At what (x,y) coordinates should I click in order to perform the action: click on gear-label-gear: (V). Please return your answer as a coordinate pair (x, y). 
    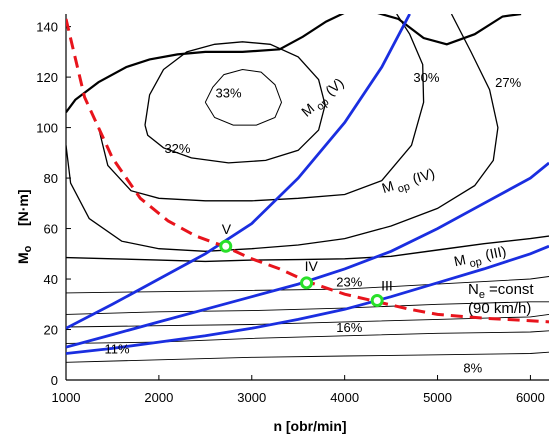
    Looking at the image, I should click on (334, 86).